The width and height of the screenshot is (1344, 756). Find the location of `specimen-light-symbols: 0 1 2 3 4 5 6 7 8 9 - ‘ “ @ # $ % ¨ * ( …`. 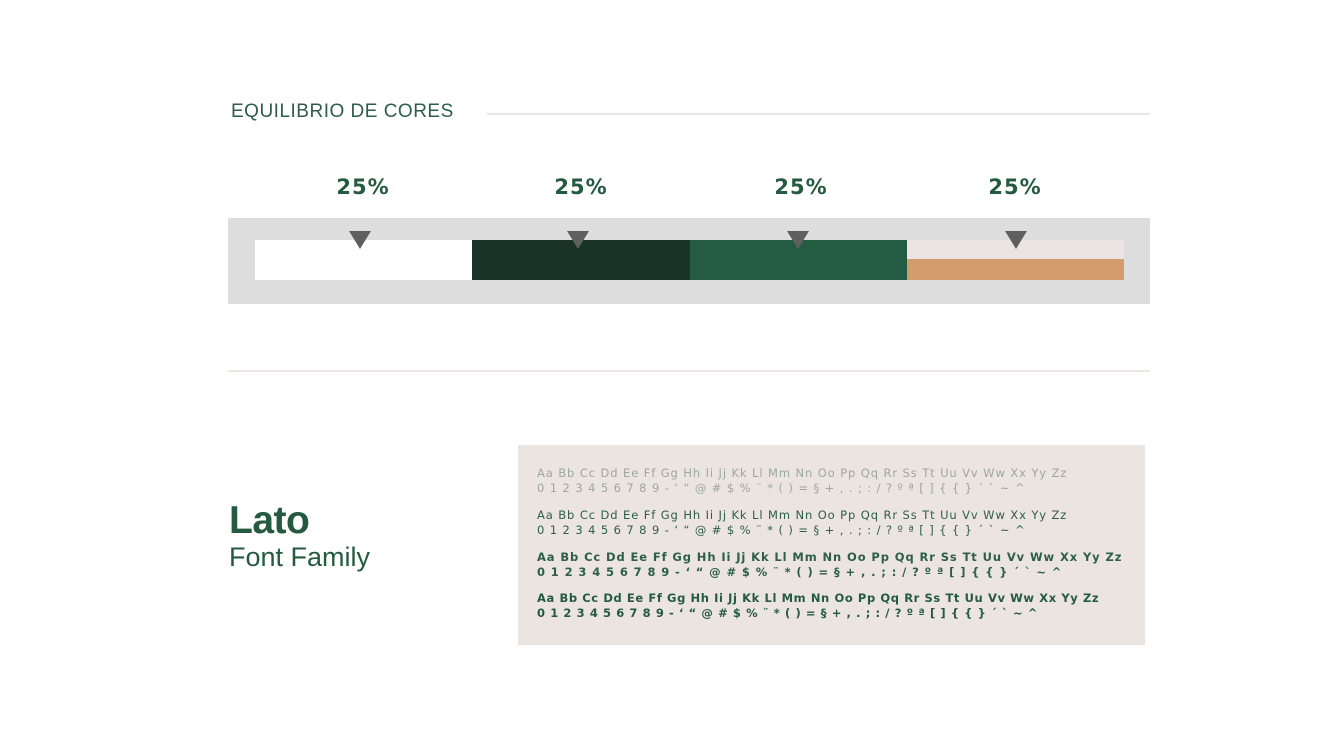

specimen-light-symbols: 0 1 2 3 4 5 6 7 8 9 - ‘ “ @ # $ % ¨ * ( … is located at coordinates (781, 488).